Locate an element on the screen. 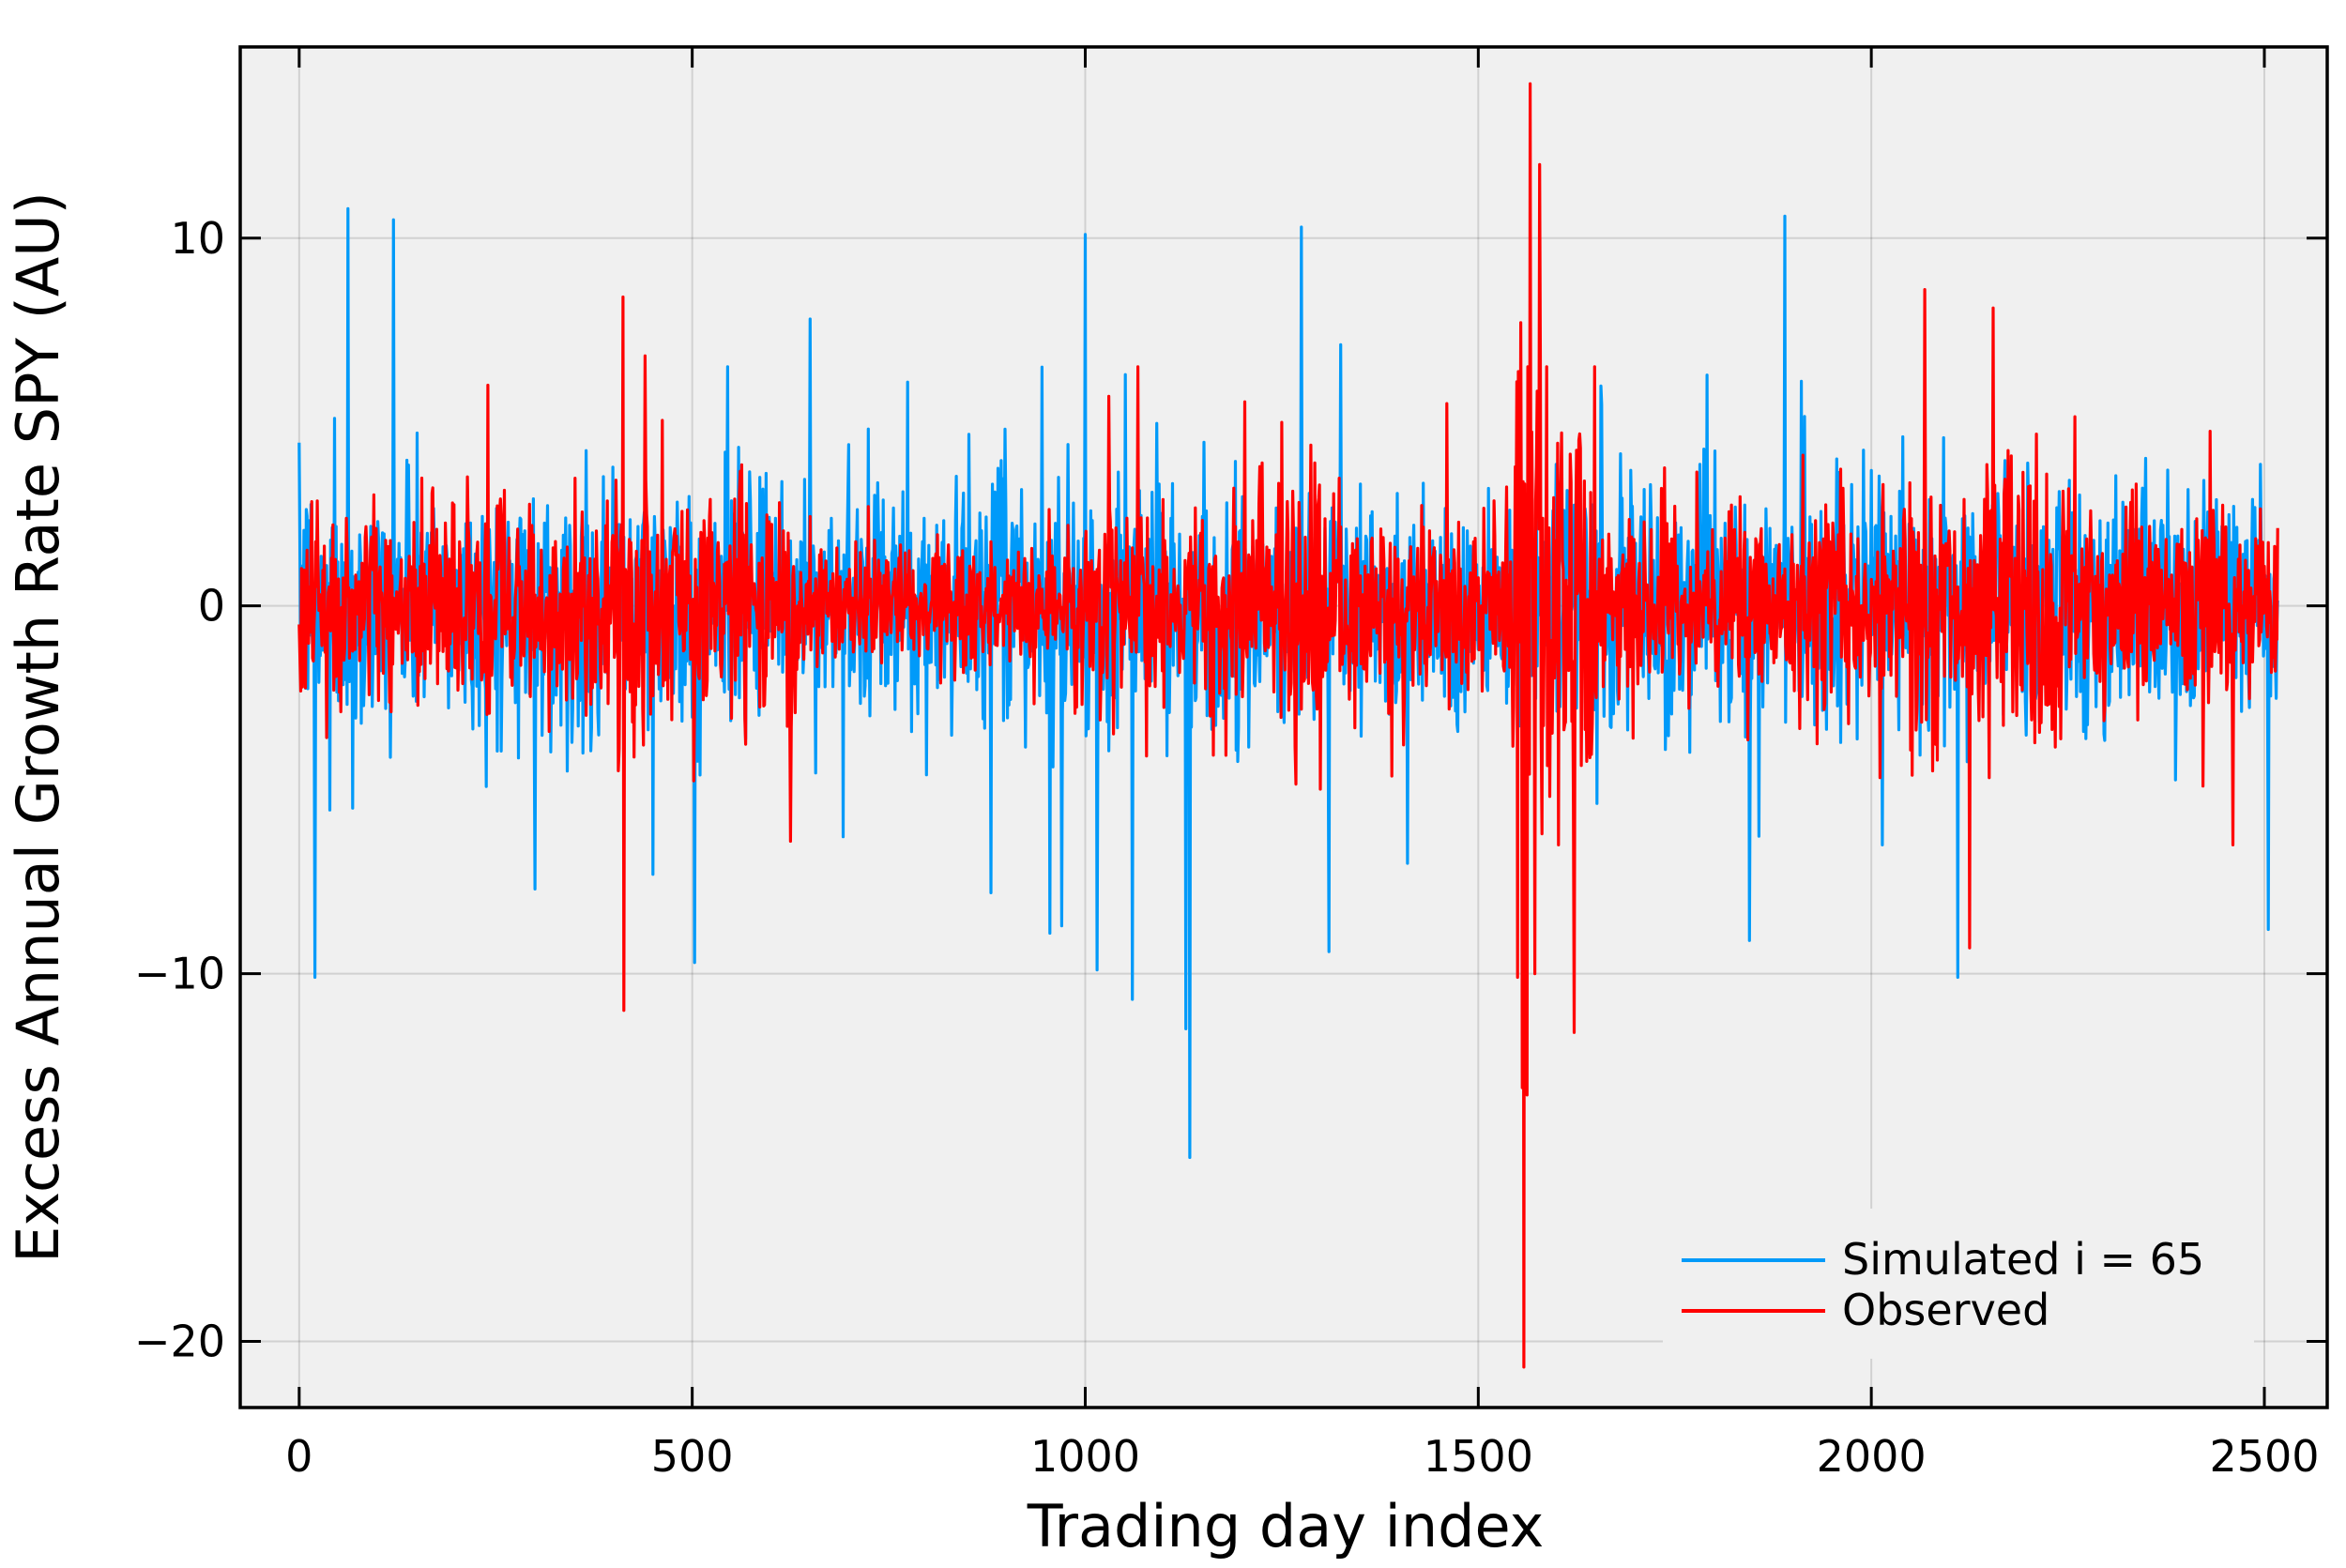 This screenshot has height=1568, width=2346. y-tick-label: 0 is located at coordinates (211, 606).